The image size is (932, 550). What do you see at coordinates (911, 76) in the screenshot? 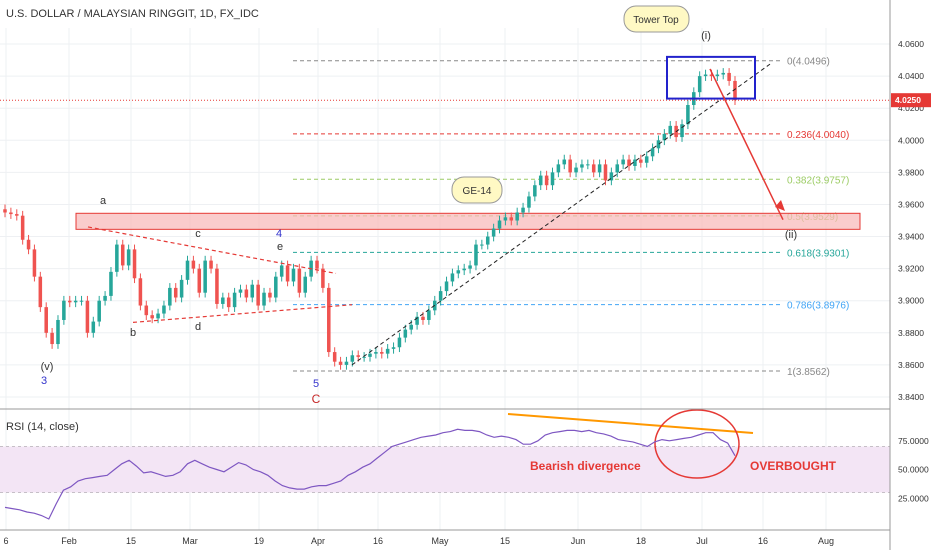
I see `price-tick-label: 4.0400` at bounding box center [911, 76].